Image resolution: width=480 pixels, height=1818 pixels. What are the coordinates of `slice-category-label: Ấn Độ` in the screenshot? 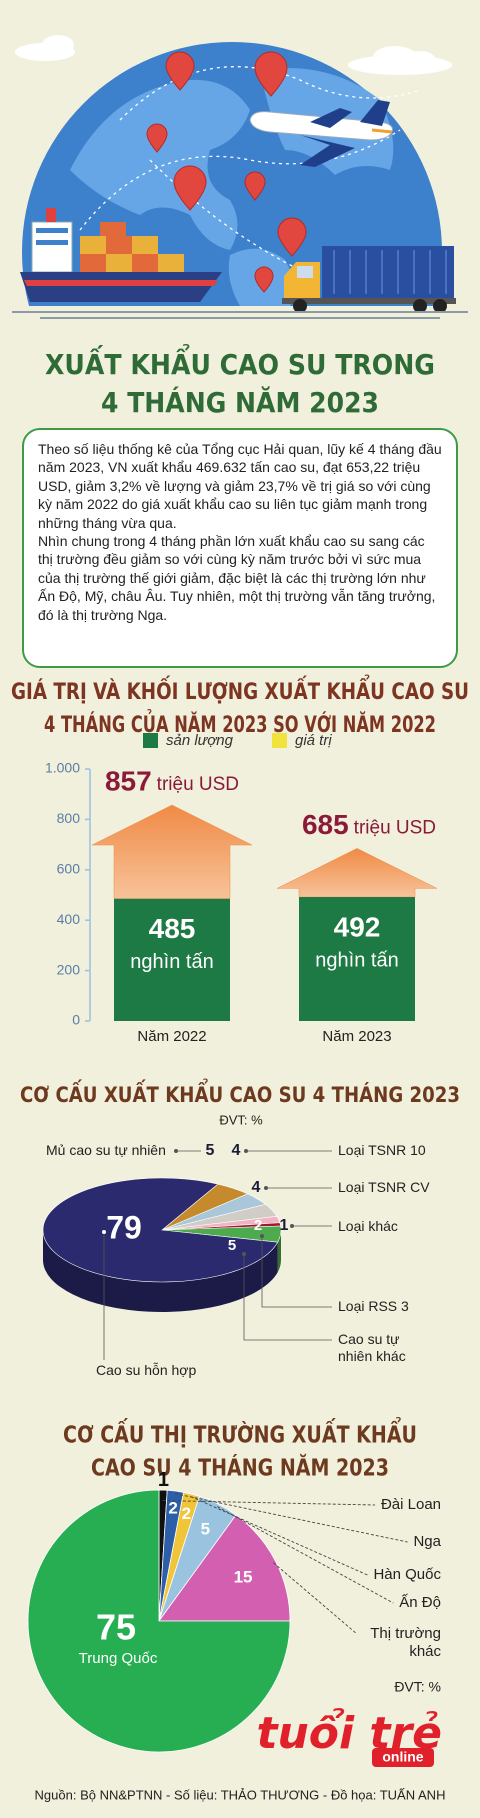 It's located at (420, 1602).